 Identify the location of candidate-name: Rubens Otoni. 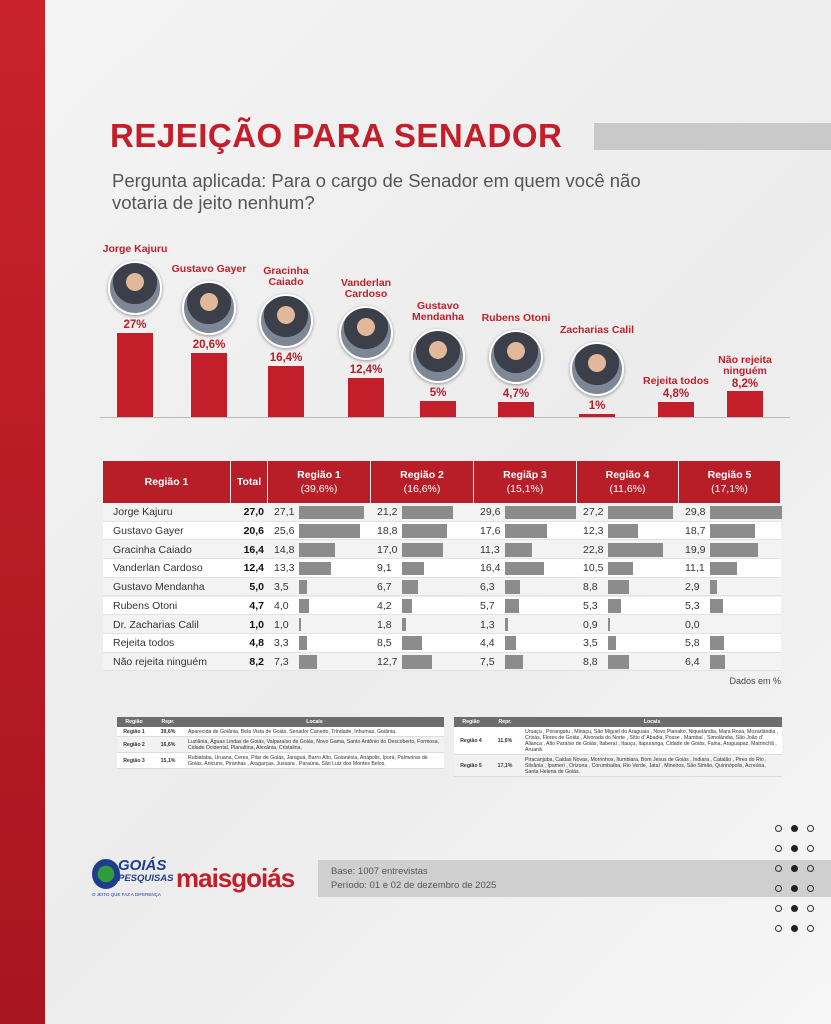
(516, 318).